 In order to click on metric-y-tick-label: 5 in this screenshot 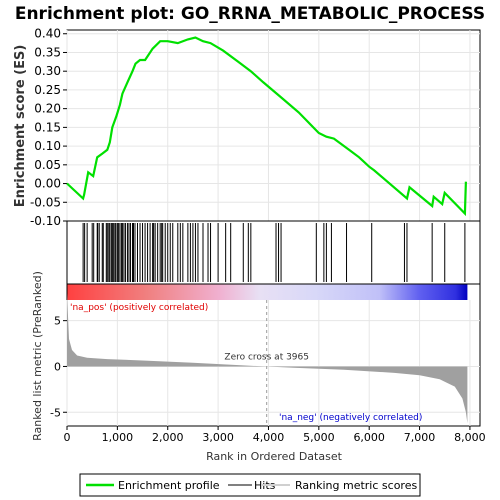, I will do `click(57, 321)`.